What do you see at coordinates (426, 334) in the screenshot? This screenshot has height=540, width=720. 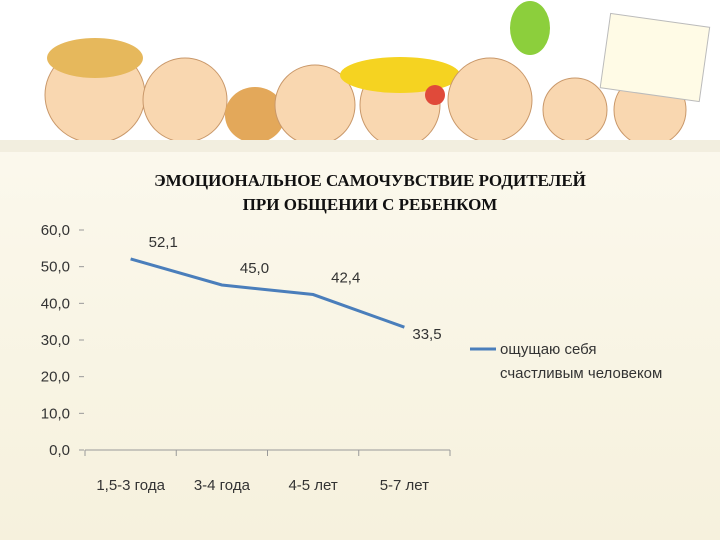 I see `data-label: 33,5` at bounding box center [426, 334].